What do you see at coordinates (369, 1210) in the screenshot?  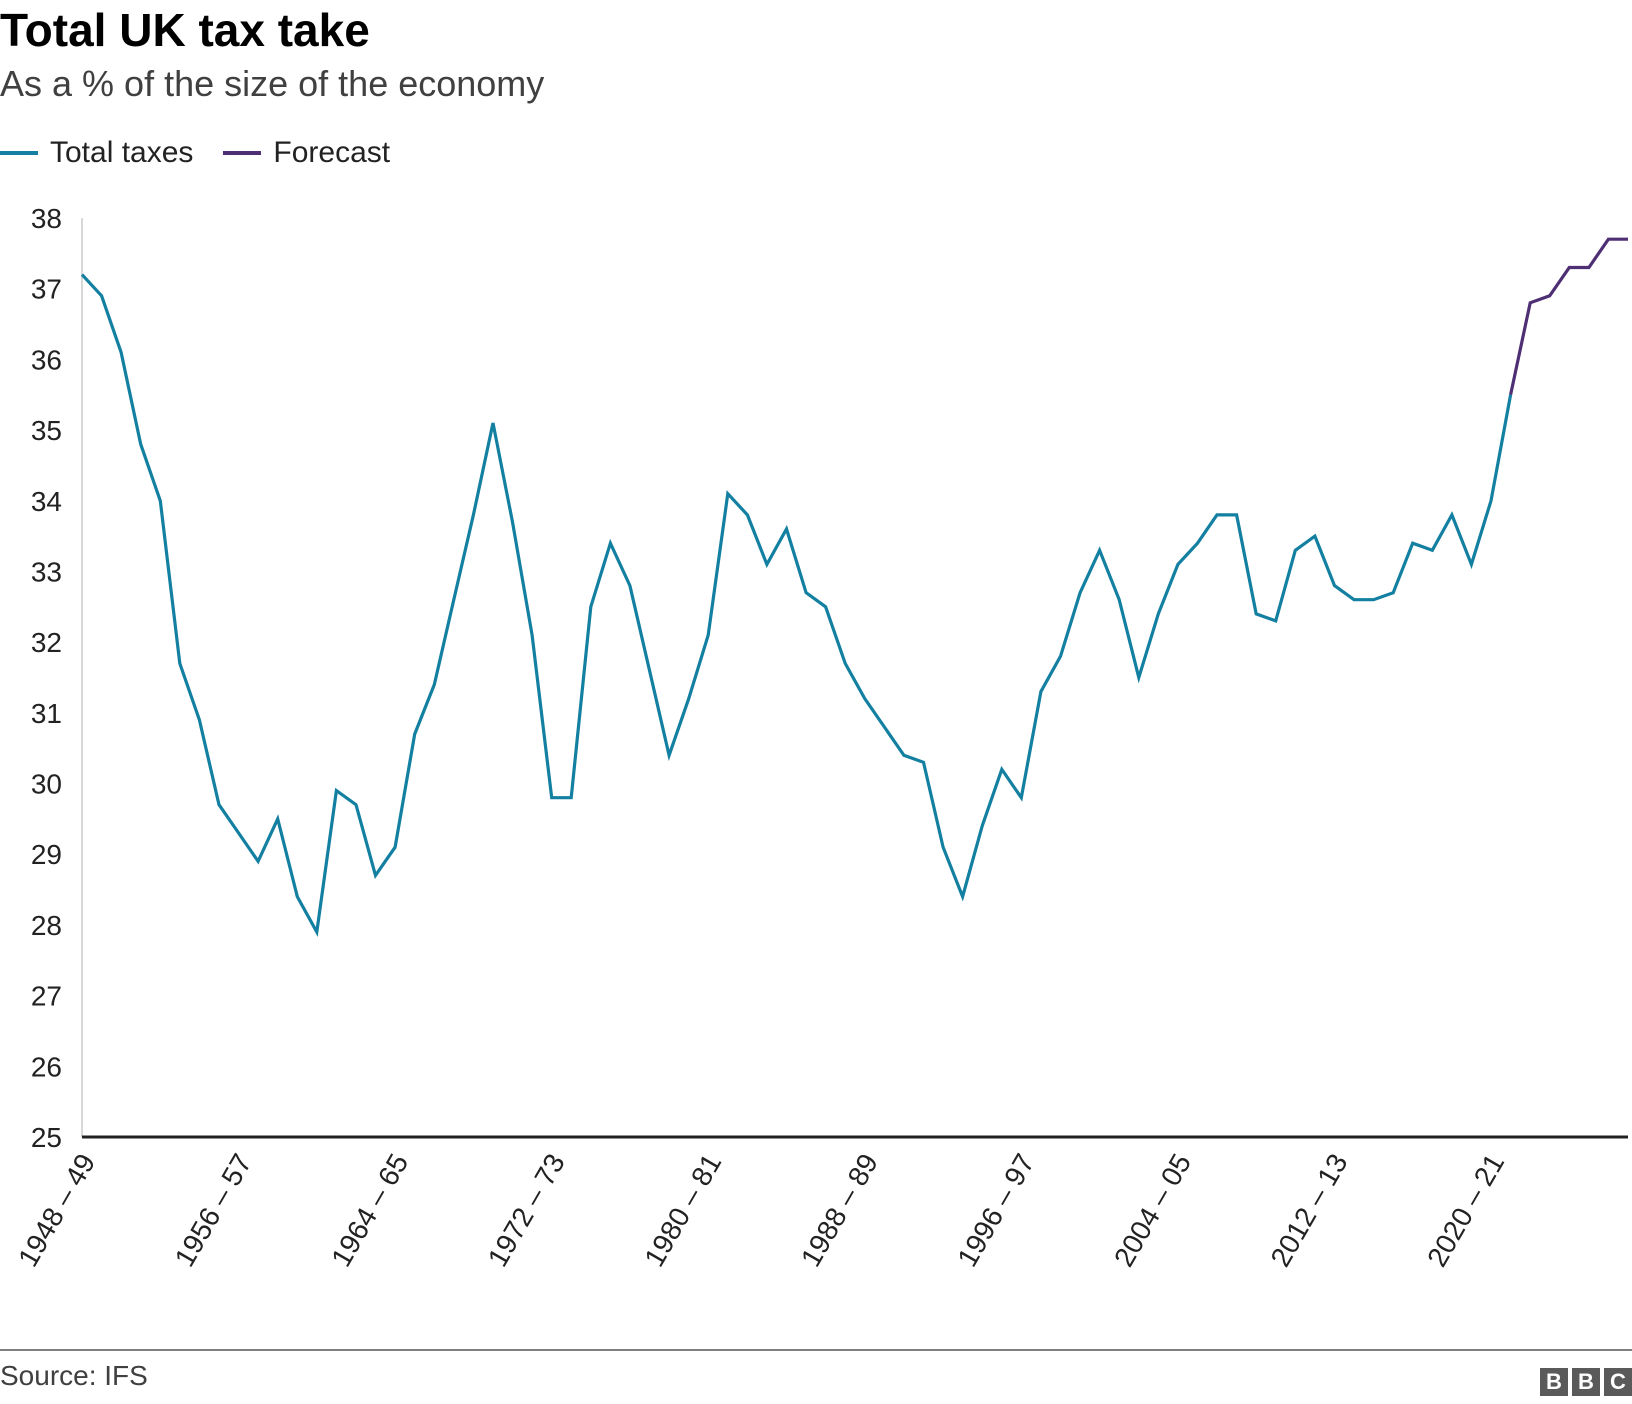 I see `x-tick-label: 1964 – 65` at bounding box center [369, 1210].